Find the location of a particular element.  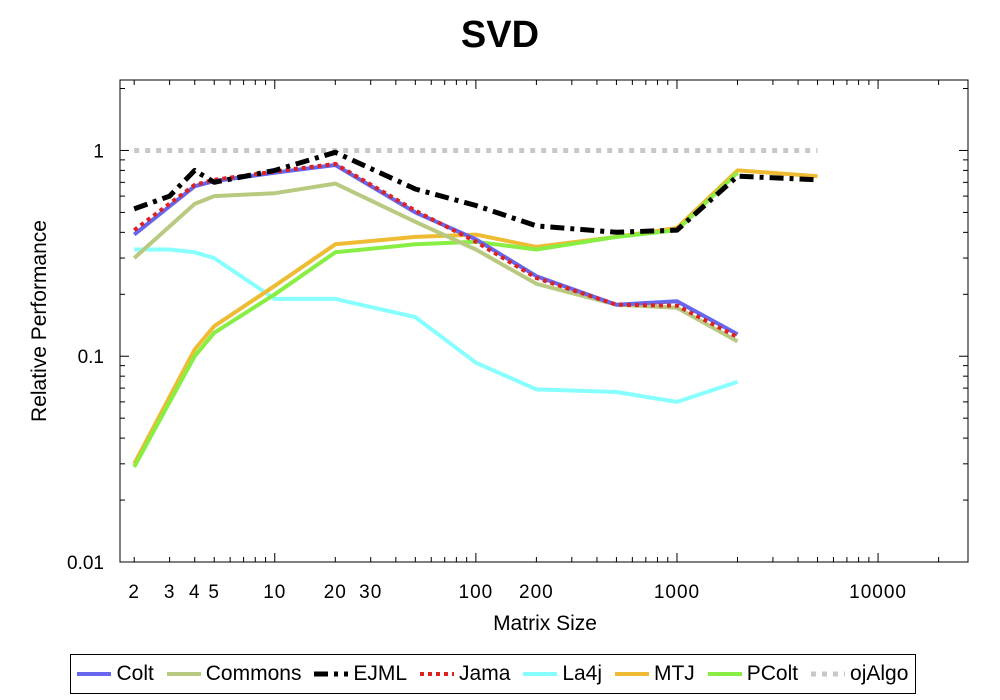

legend-swatch-mtj is located at coordinates (631, 674).